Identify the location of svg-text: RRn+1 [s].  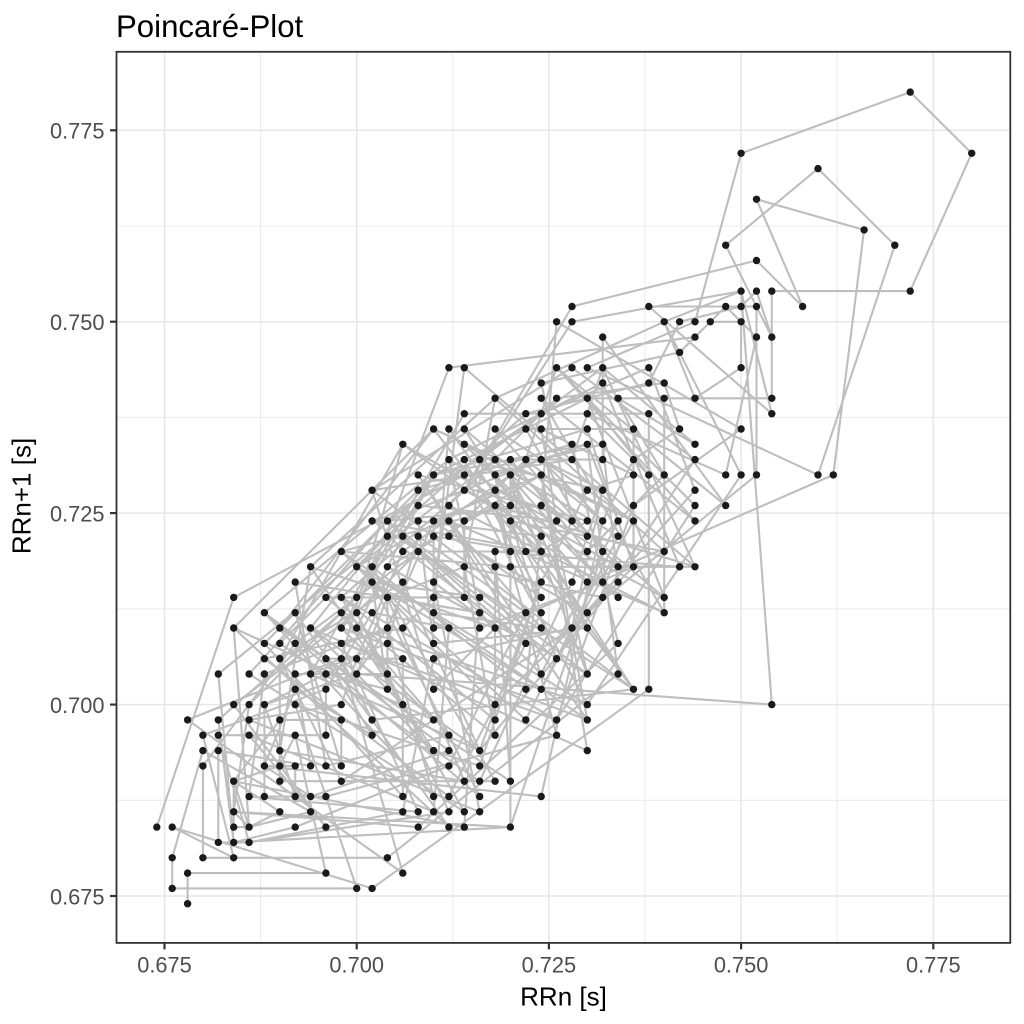
(21, 496).